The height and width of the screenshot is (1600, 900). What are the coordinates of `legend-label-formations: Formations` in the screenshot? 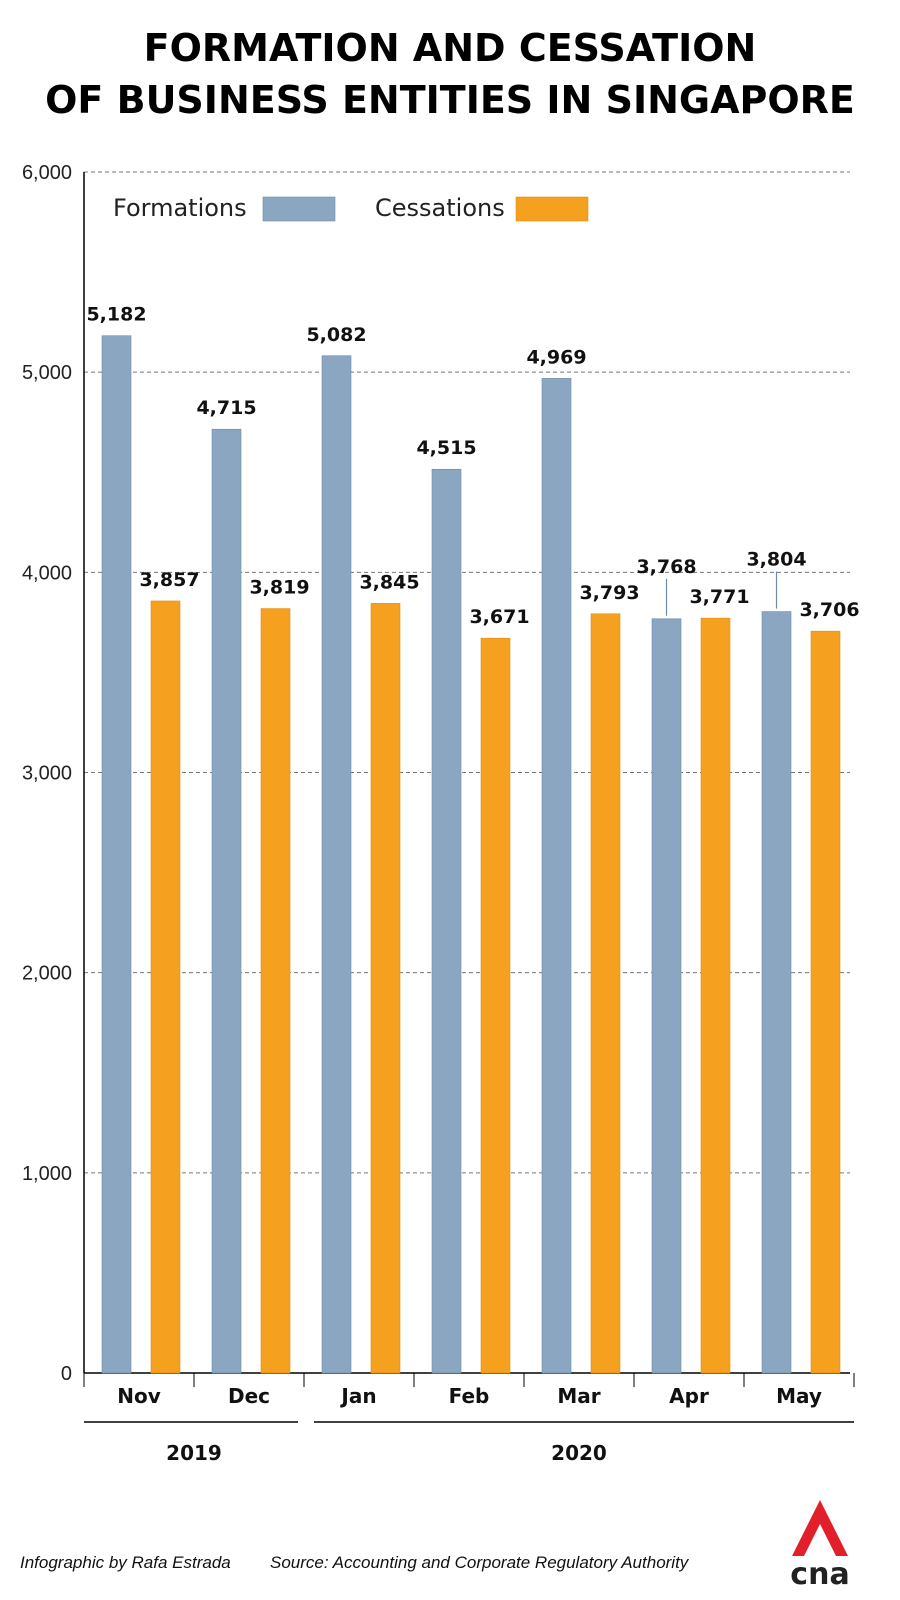 It's located at (180, 208).